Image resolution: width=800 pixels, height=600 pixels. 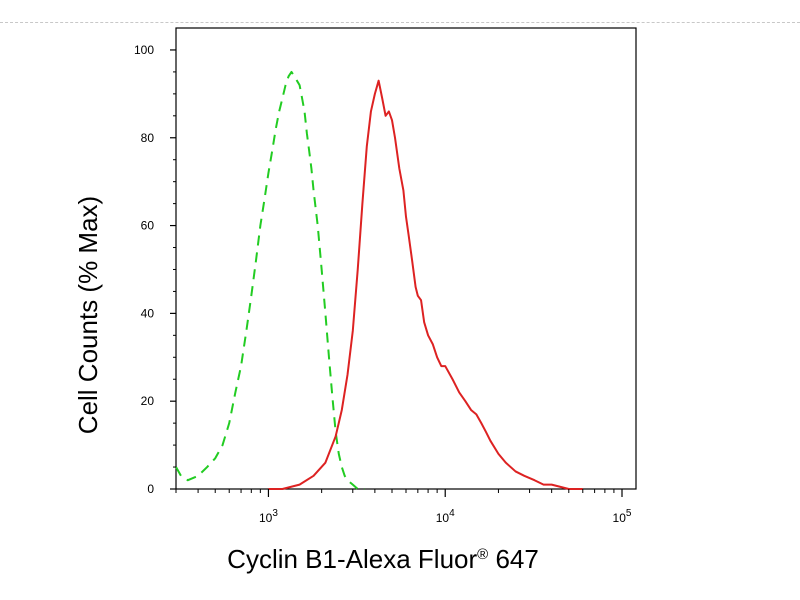 I want to click on y-tick-label: 100, so click(x=144, y=50).